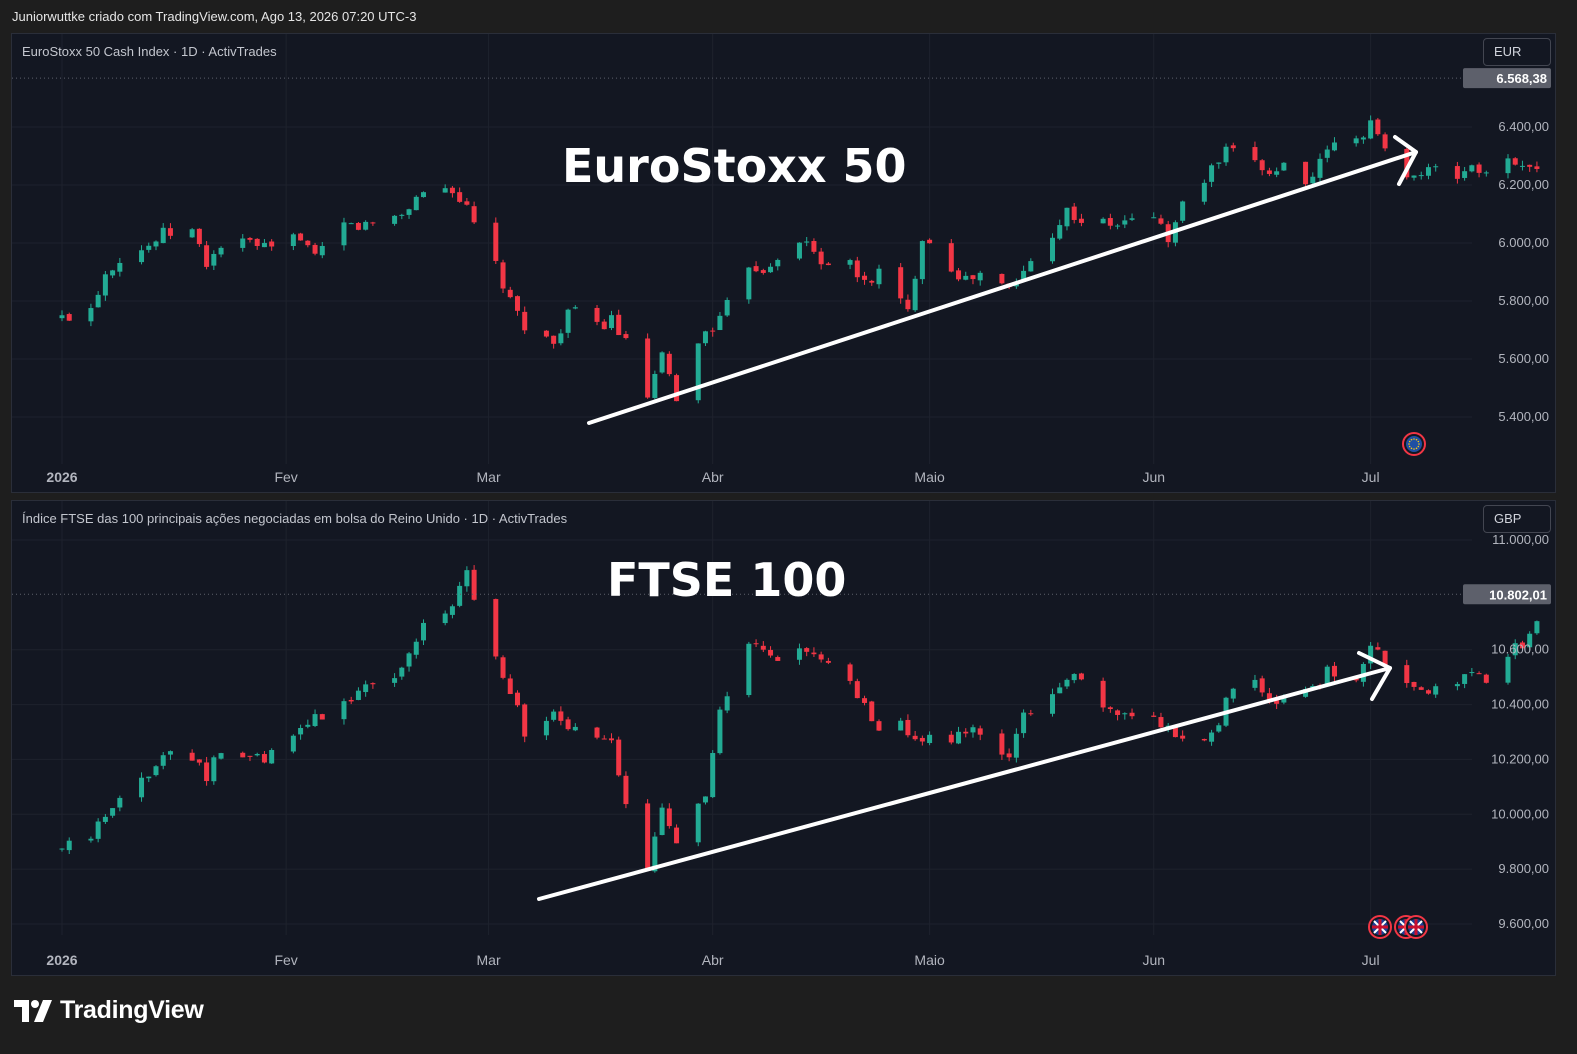 The width and height of the screenshot is (1577, 1054). Describe the element at coordinates (1374, 676) in the screenshot. I see `trend-arrow-head` at that location.